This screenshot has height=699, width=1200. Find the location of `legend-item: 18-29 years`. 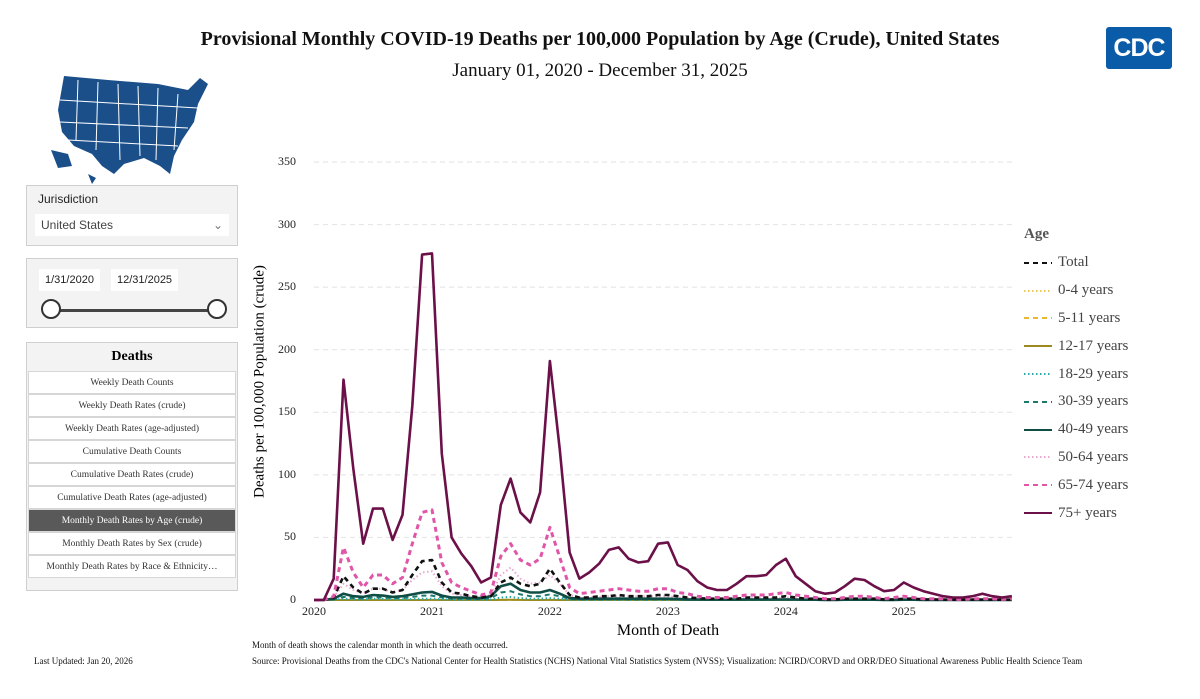

legend-item: 18-29 years is located at coordinates (1076, 374).